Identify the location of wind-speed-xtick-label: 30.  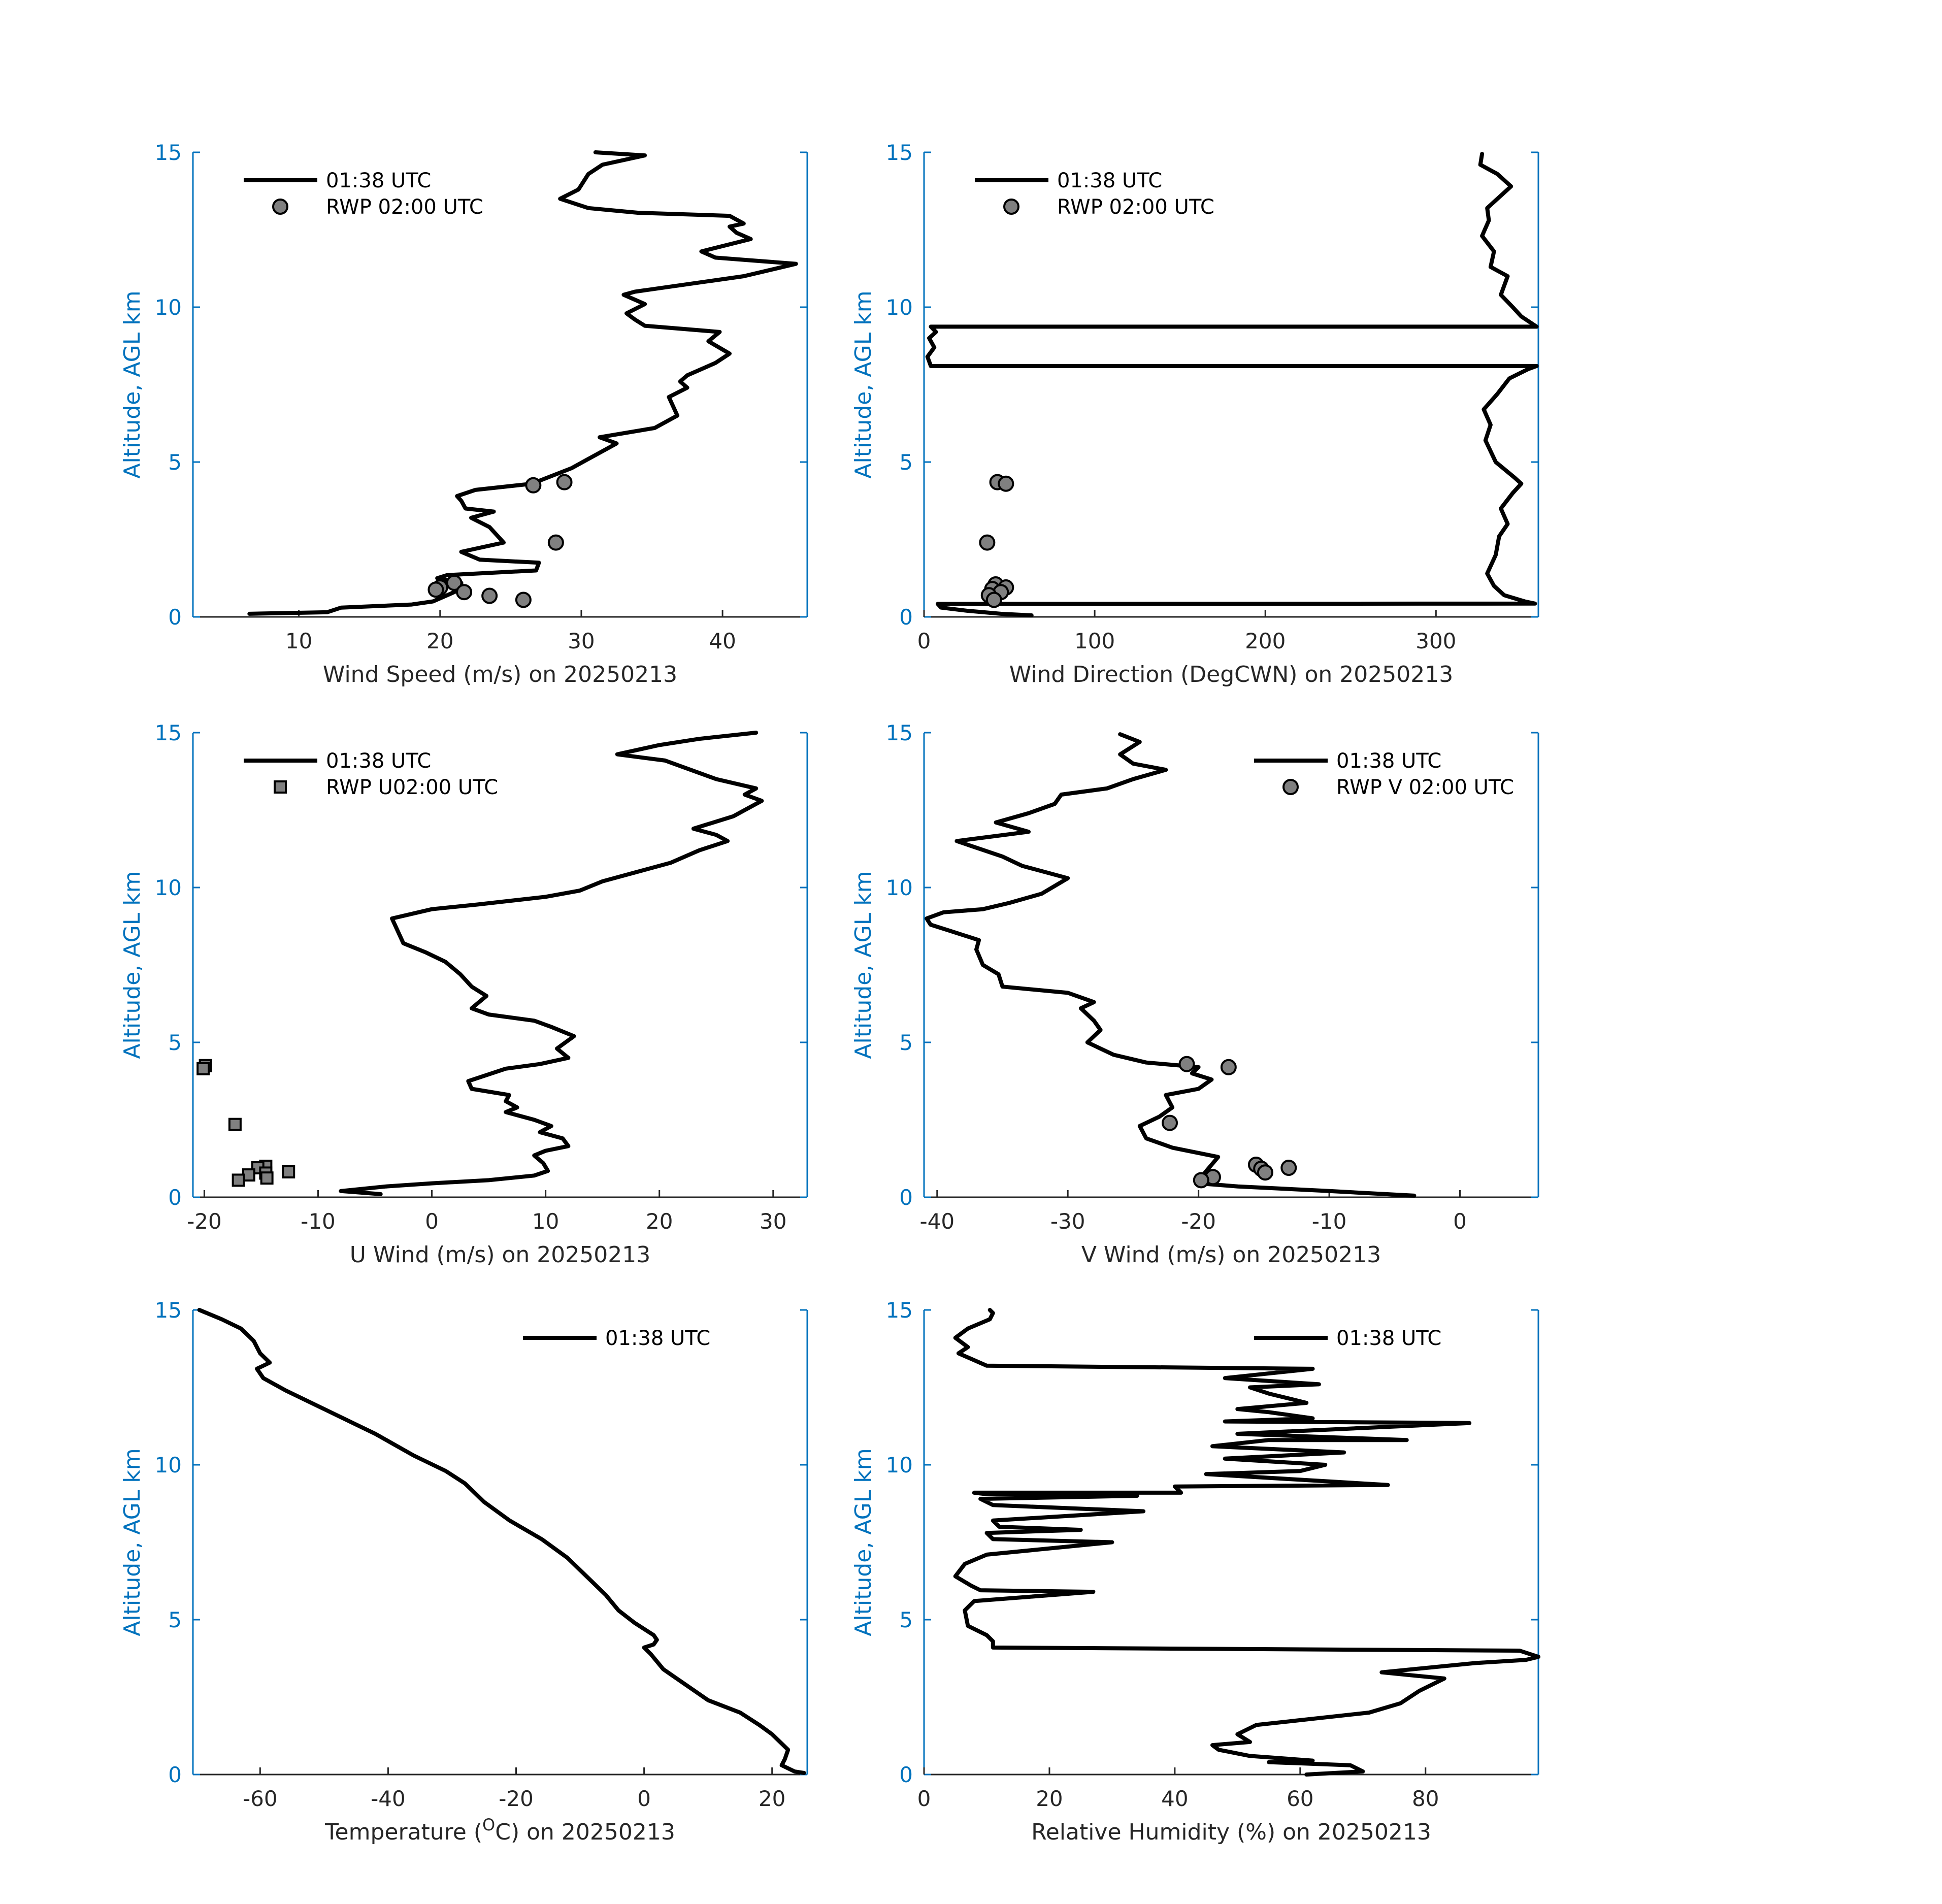
(581, 641).